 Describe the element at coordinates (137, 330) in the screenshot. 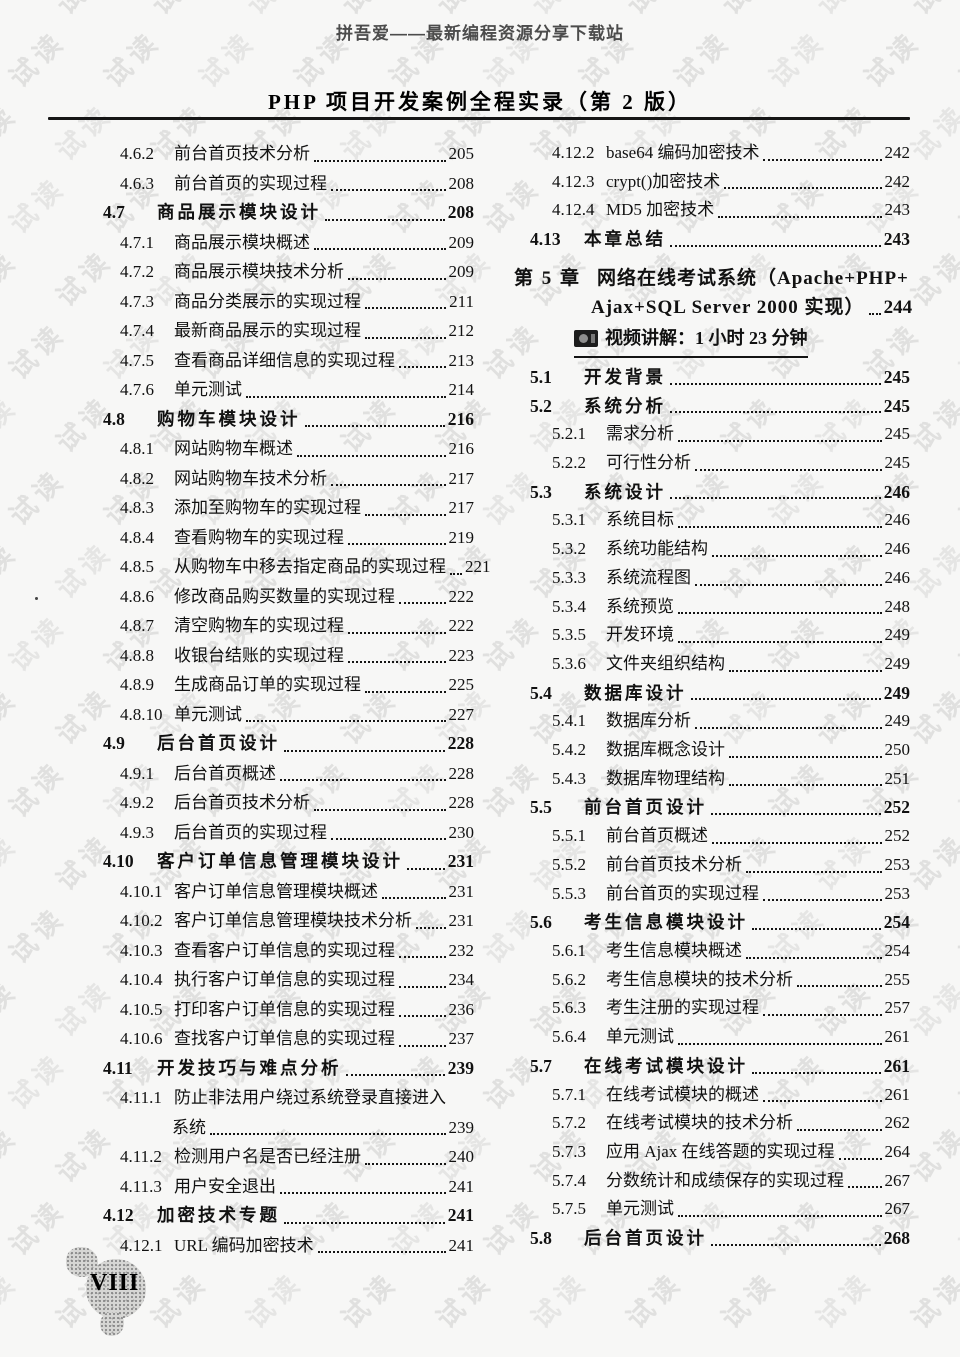

I see `toc-entry-number: 4.7.4` at that location.